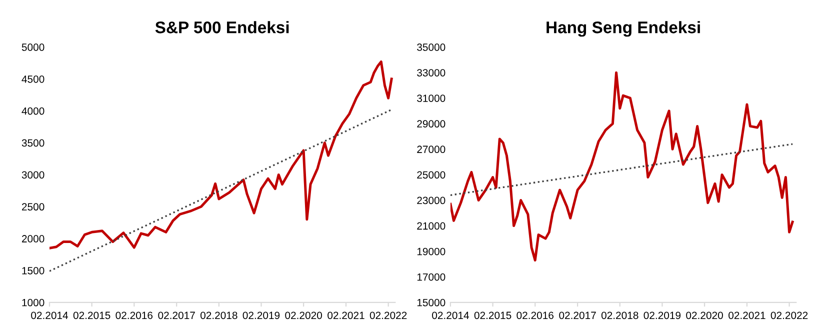  What do you see at coordinates (431, 47) in the screenshot?
I see `y-tick-label: 35000` at bounding box center [431, 47].